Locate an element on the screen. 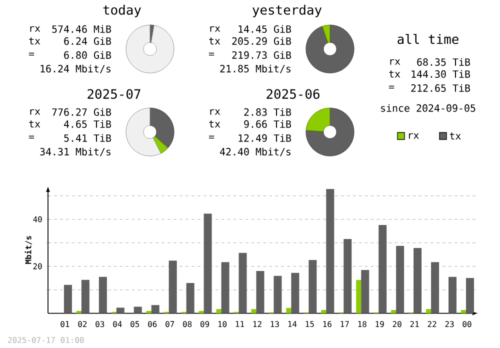 The image size is (500, 348). text: 219.73 GiB is located at coordinates (262, 55).